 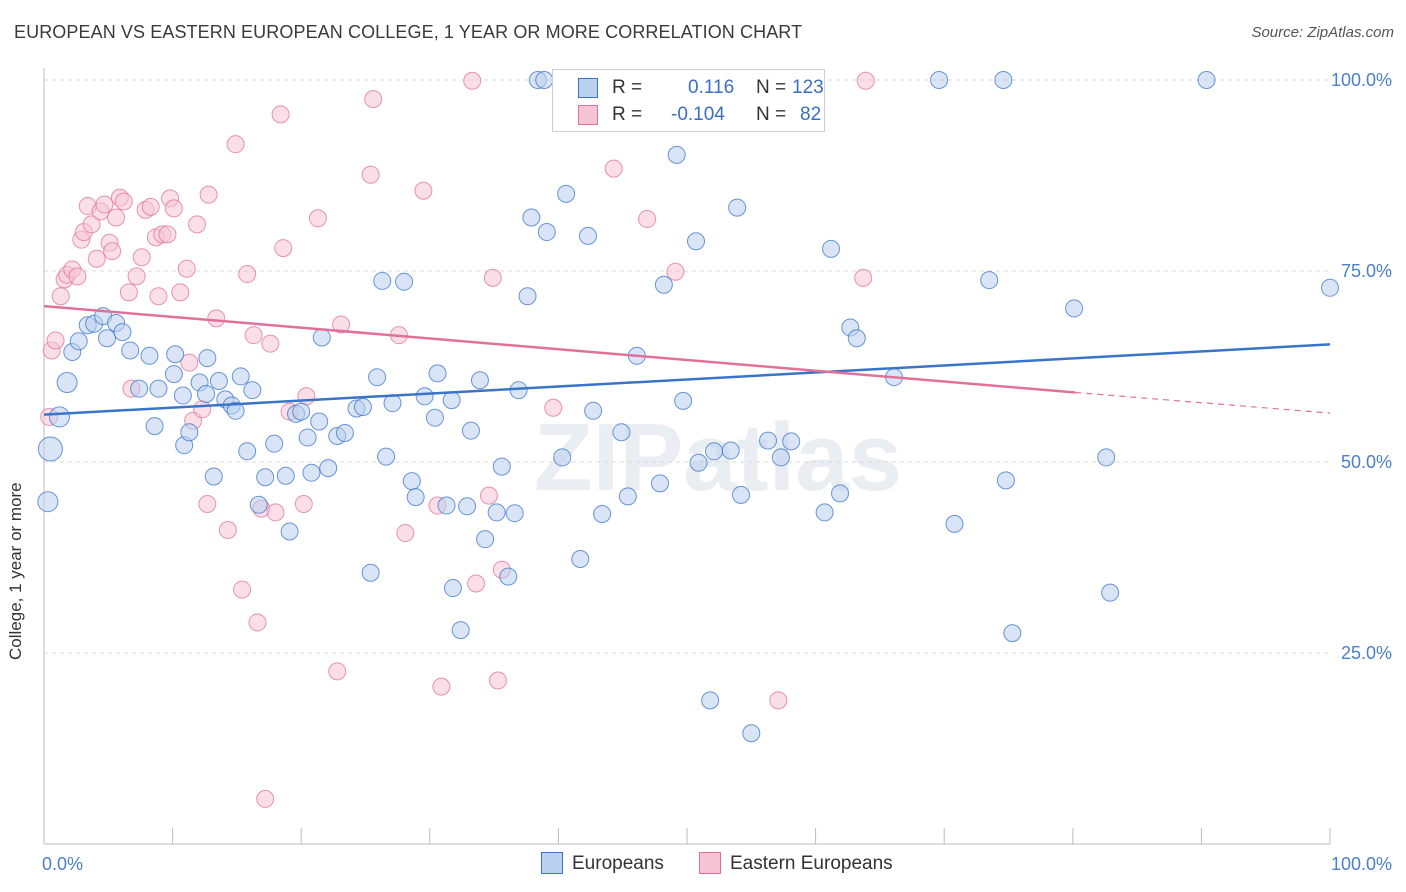 I want to click on bottom-legend-europeans: Europeans, so click(x=611, y=864).